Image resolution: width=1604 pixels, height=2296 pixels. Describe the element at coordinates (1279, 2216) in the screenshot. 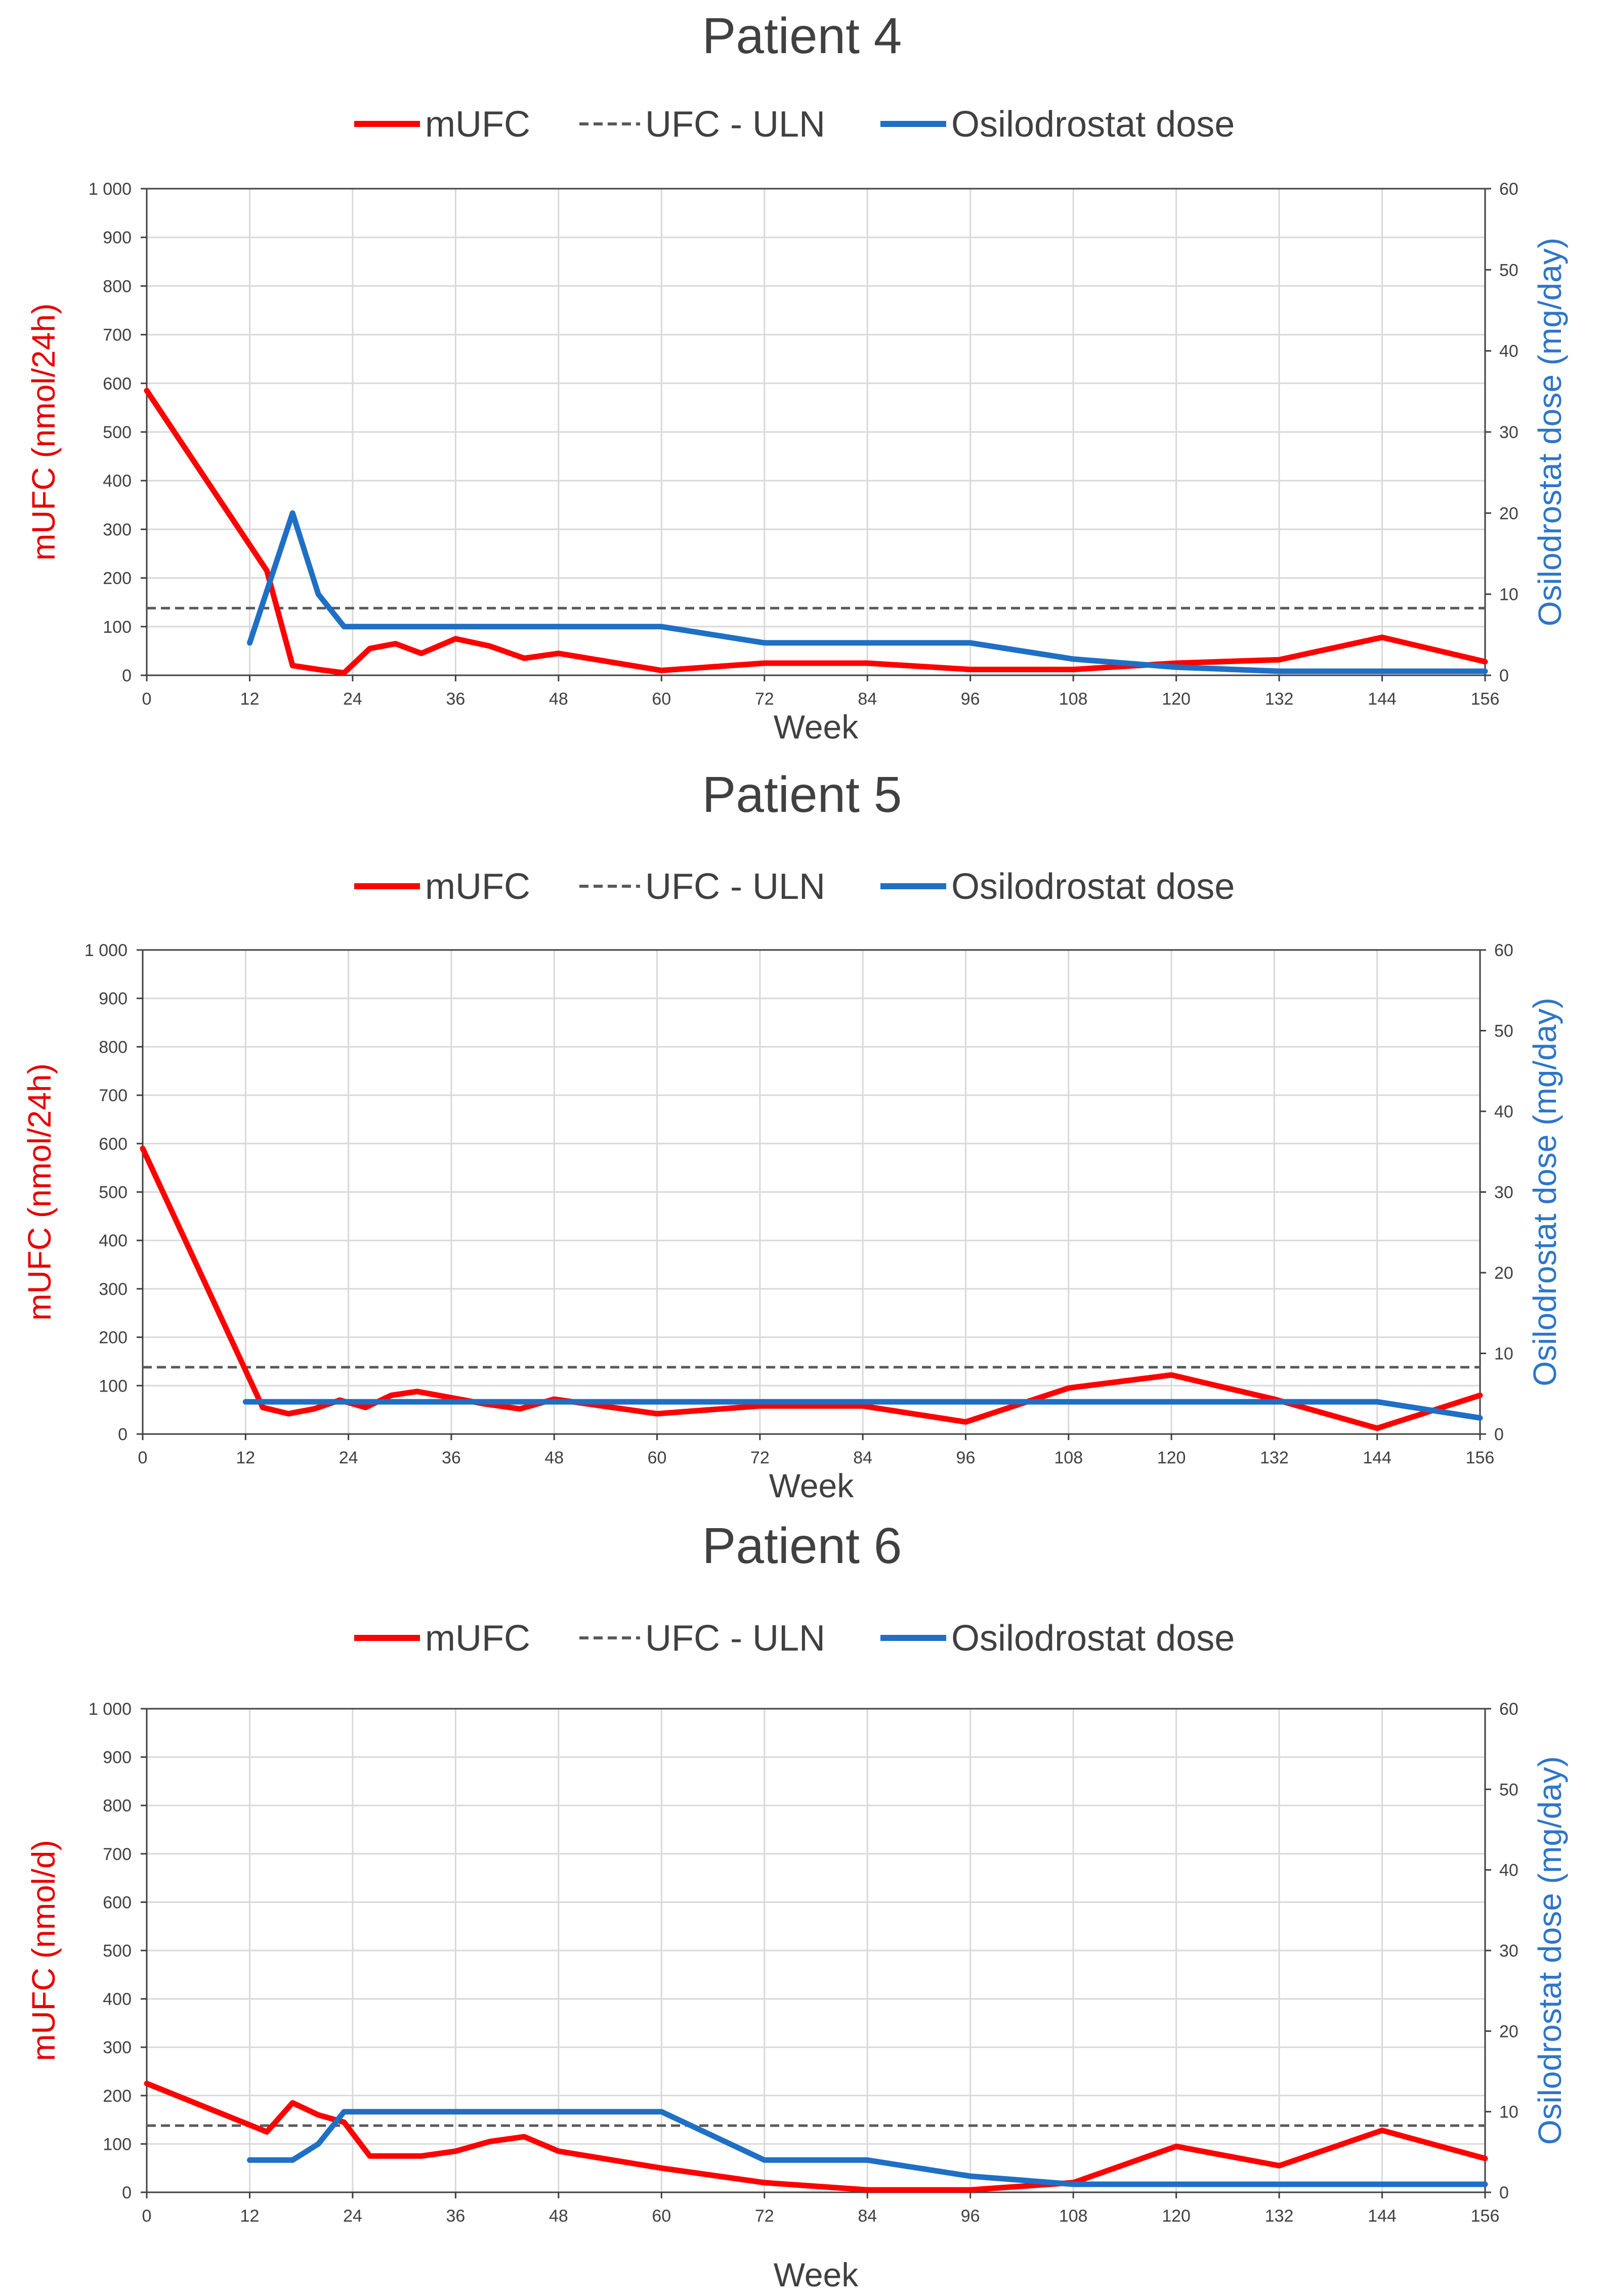

I see `x-tick-label: 132` at that location.